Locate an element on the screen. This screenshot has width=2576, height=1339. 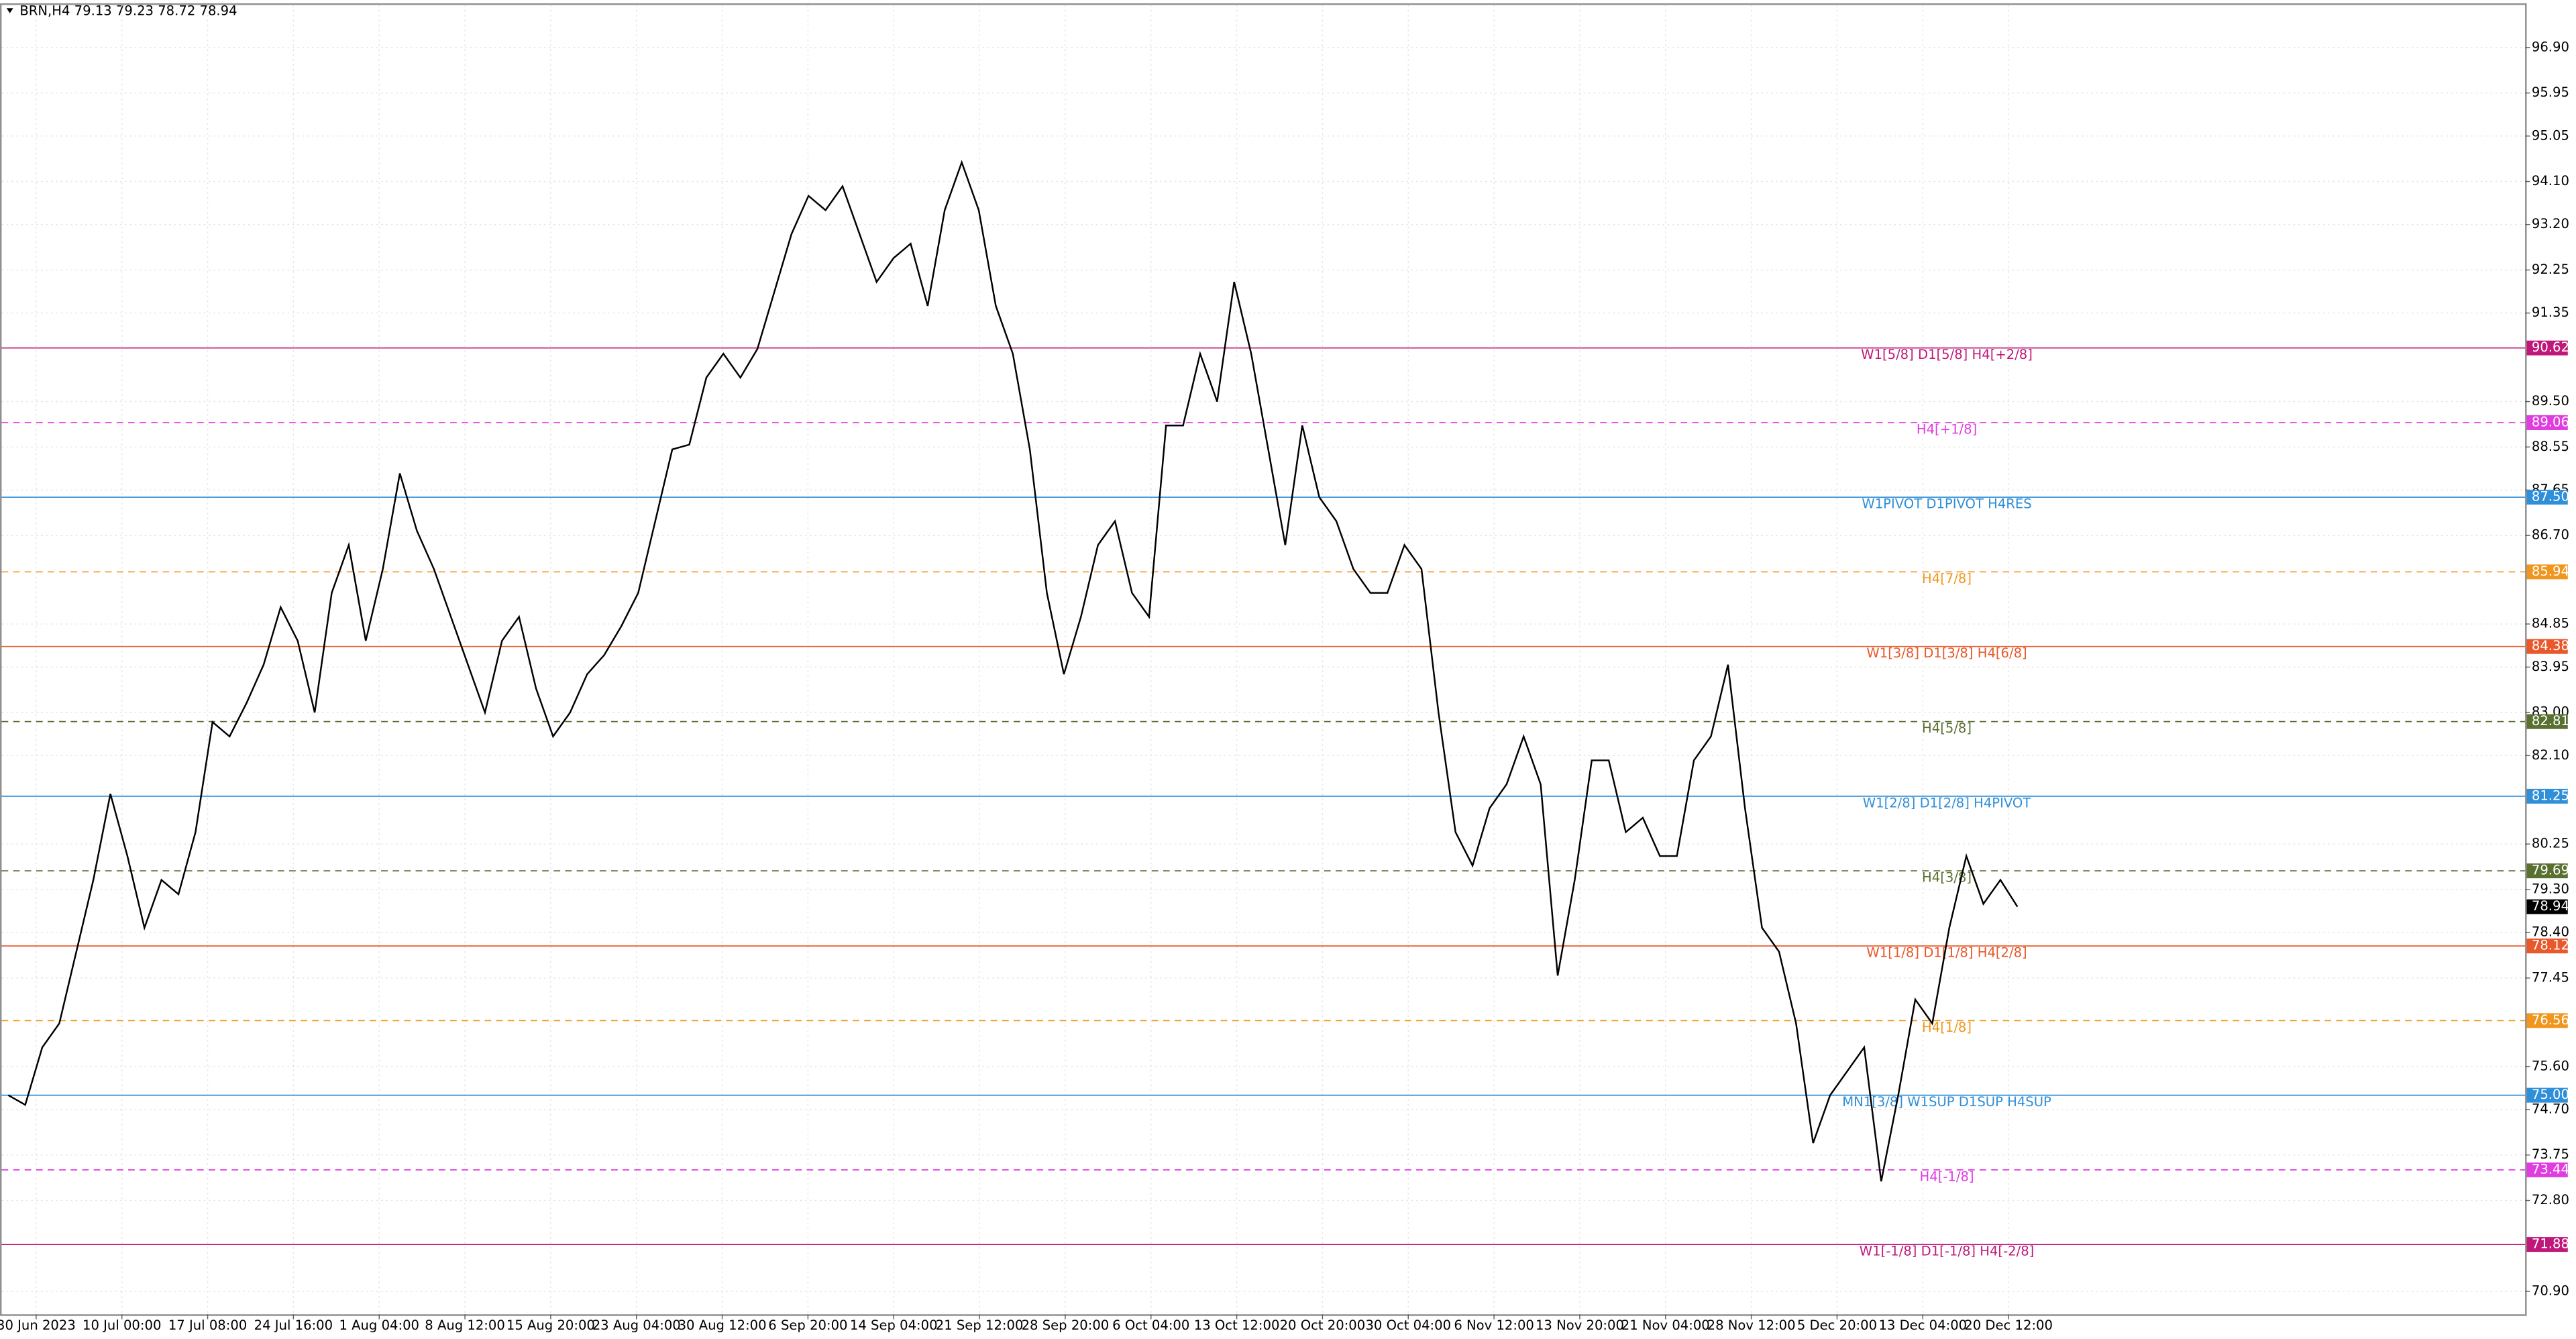
x-tick-label: 23 Aug 04:00 is located at coordinates (636, 1325).